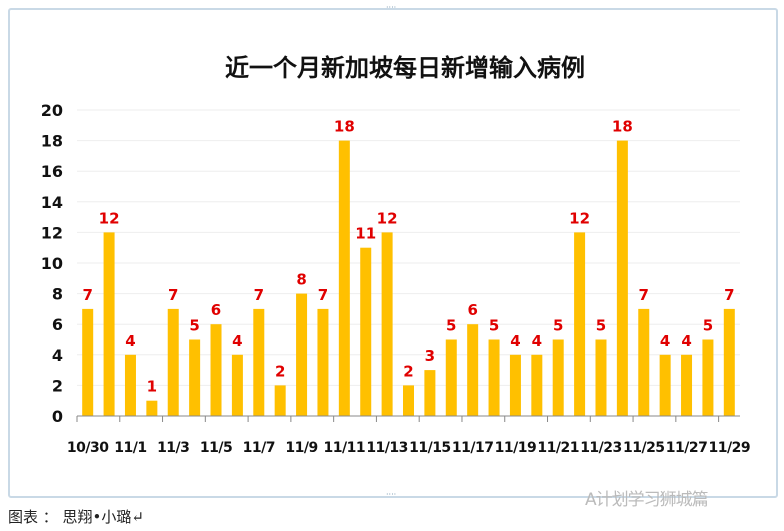  I want to click on y-tick-label: 2, so click(57, 385).